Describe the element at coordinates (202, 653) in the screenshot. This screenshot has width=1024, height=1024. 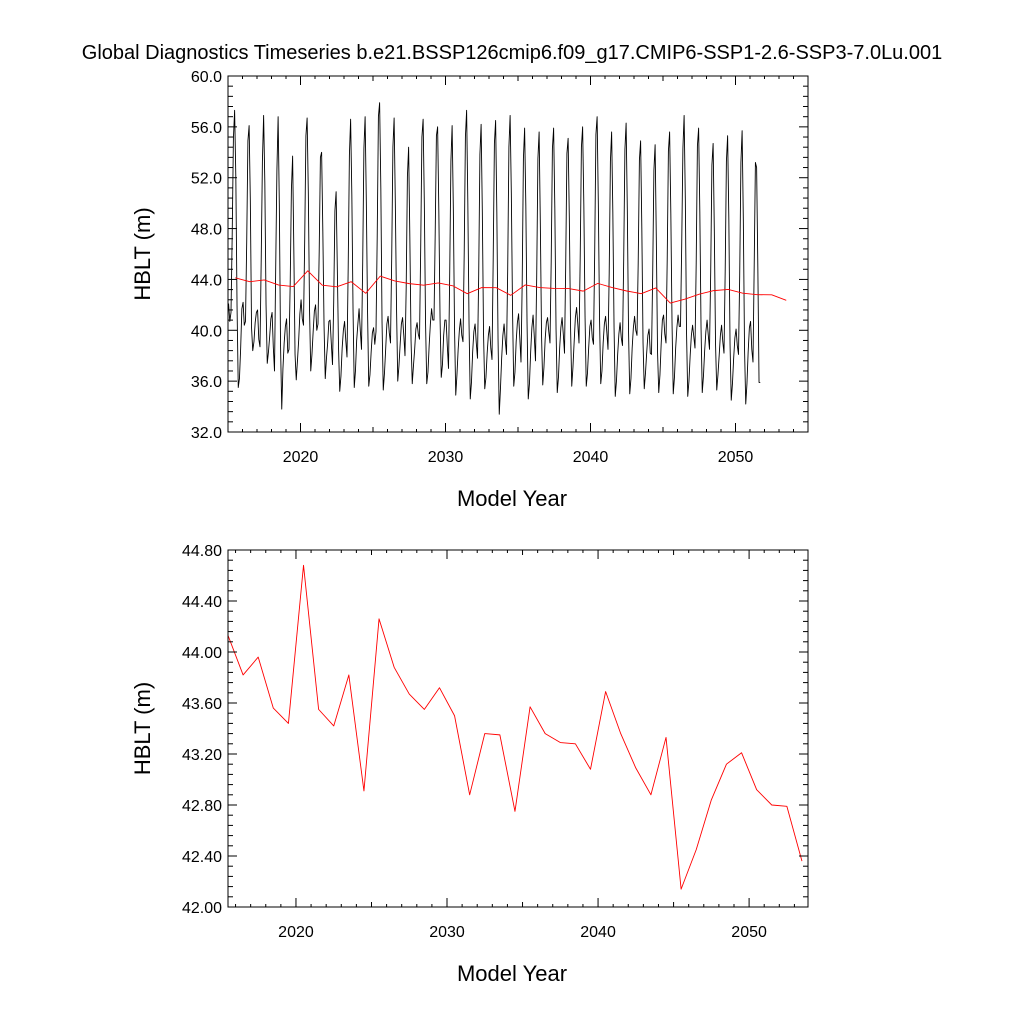
I see `y-tick-label: 44.00` at that location.